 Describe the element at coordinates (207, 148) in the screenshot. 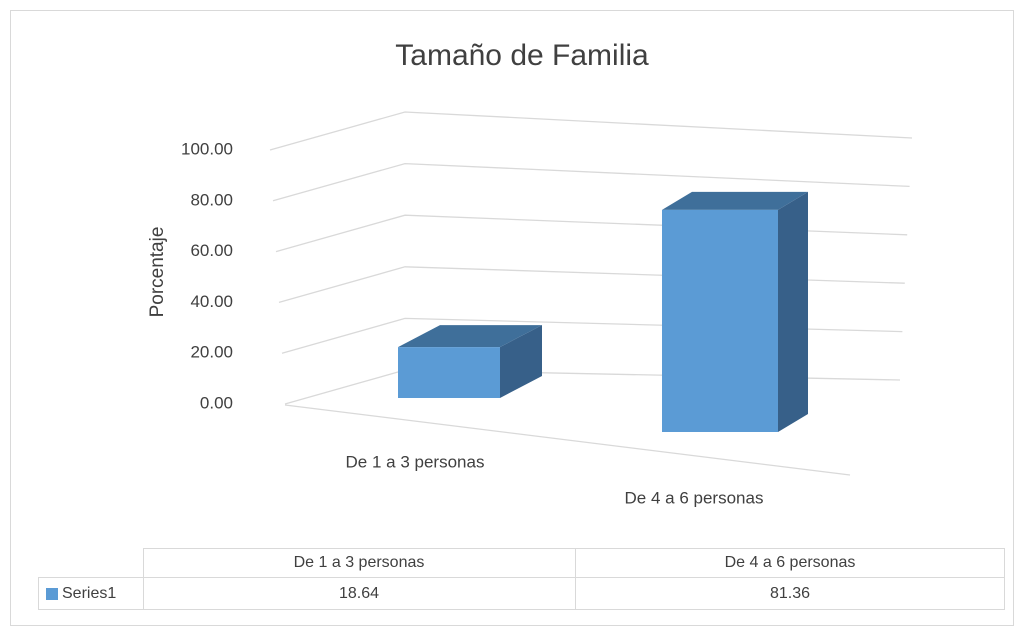

I see `y-tick-label: 100.00` at that location.